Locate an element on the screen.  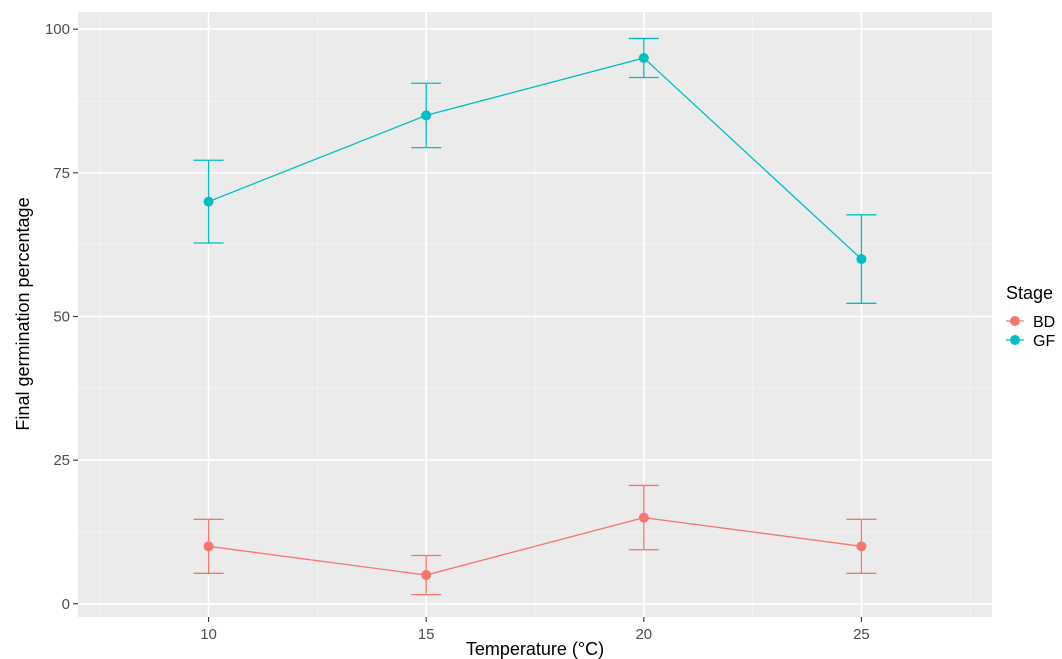
y-axis-ticks: 0 25 50 75 100 is located at coordinates (61, 317).